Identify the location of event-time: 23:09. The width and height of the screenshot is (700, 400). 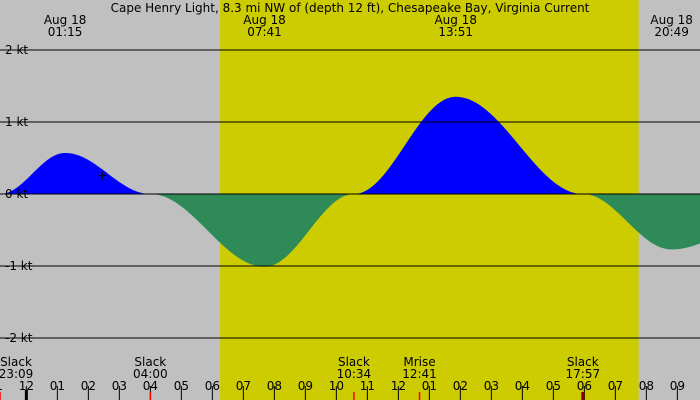
(16, 374).